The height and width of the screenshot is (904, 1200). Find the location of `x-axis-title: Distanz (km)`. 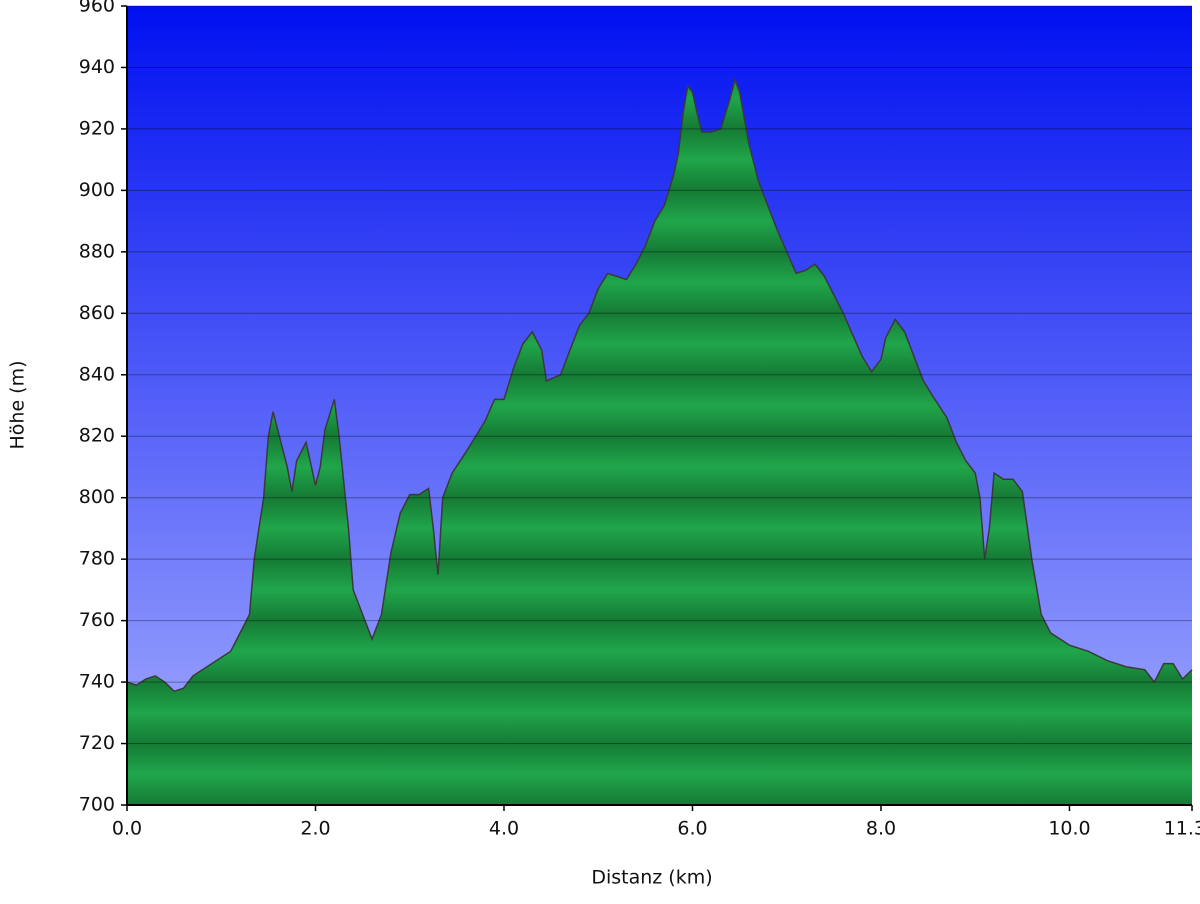

x-axis-title: Distanz (km) is located at coordinates (651, 878).